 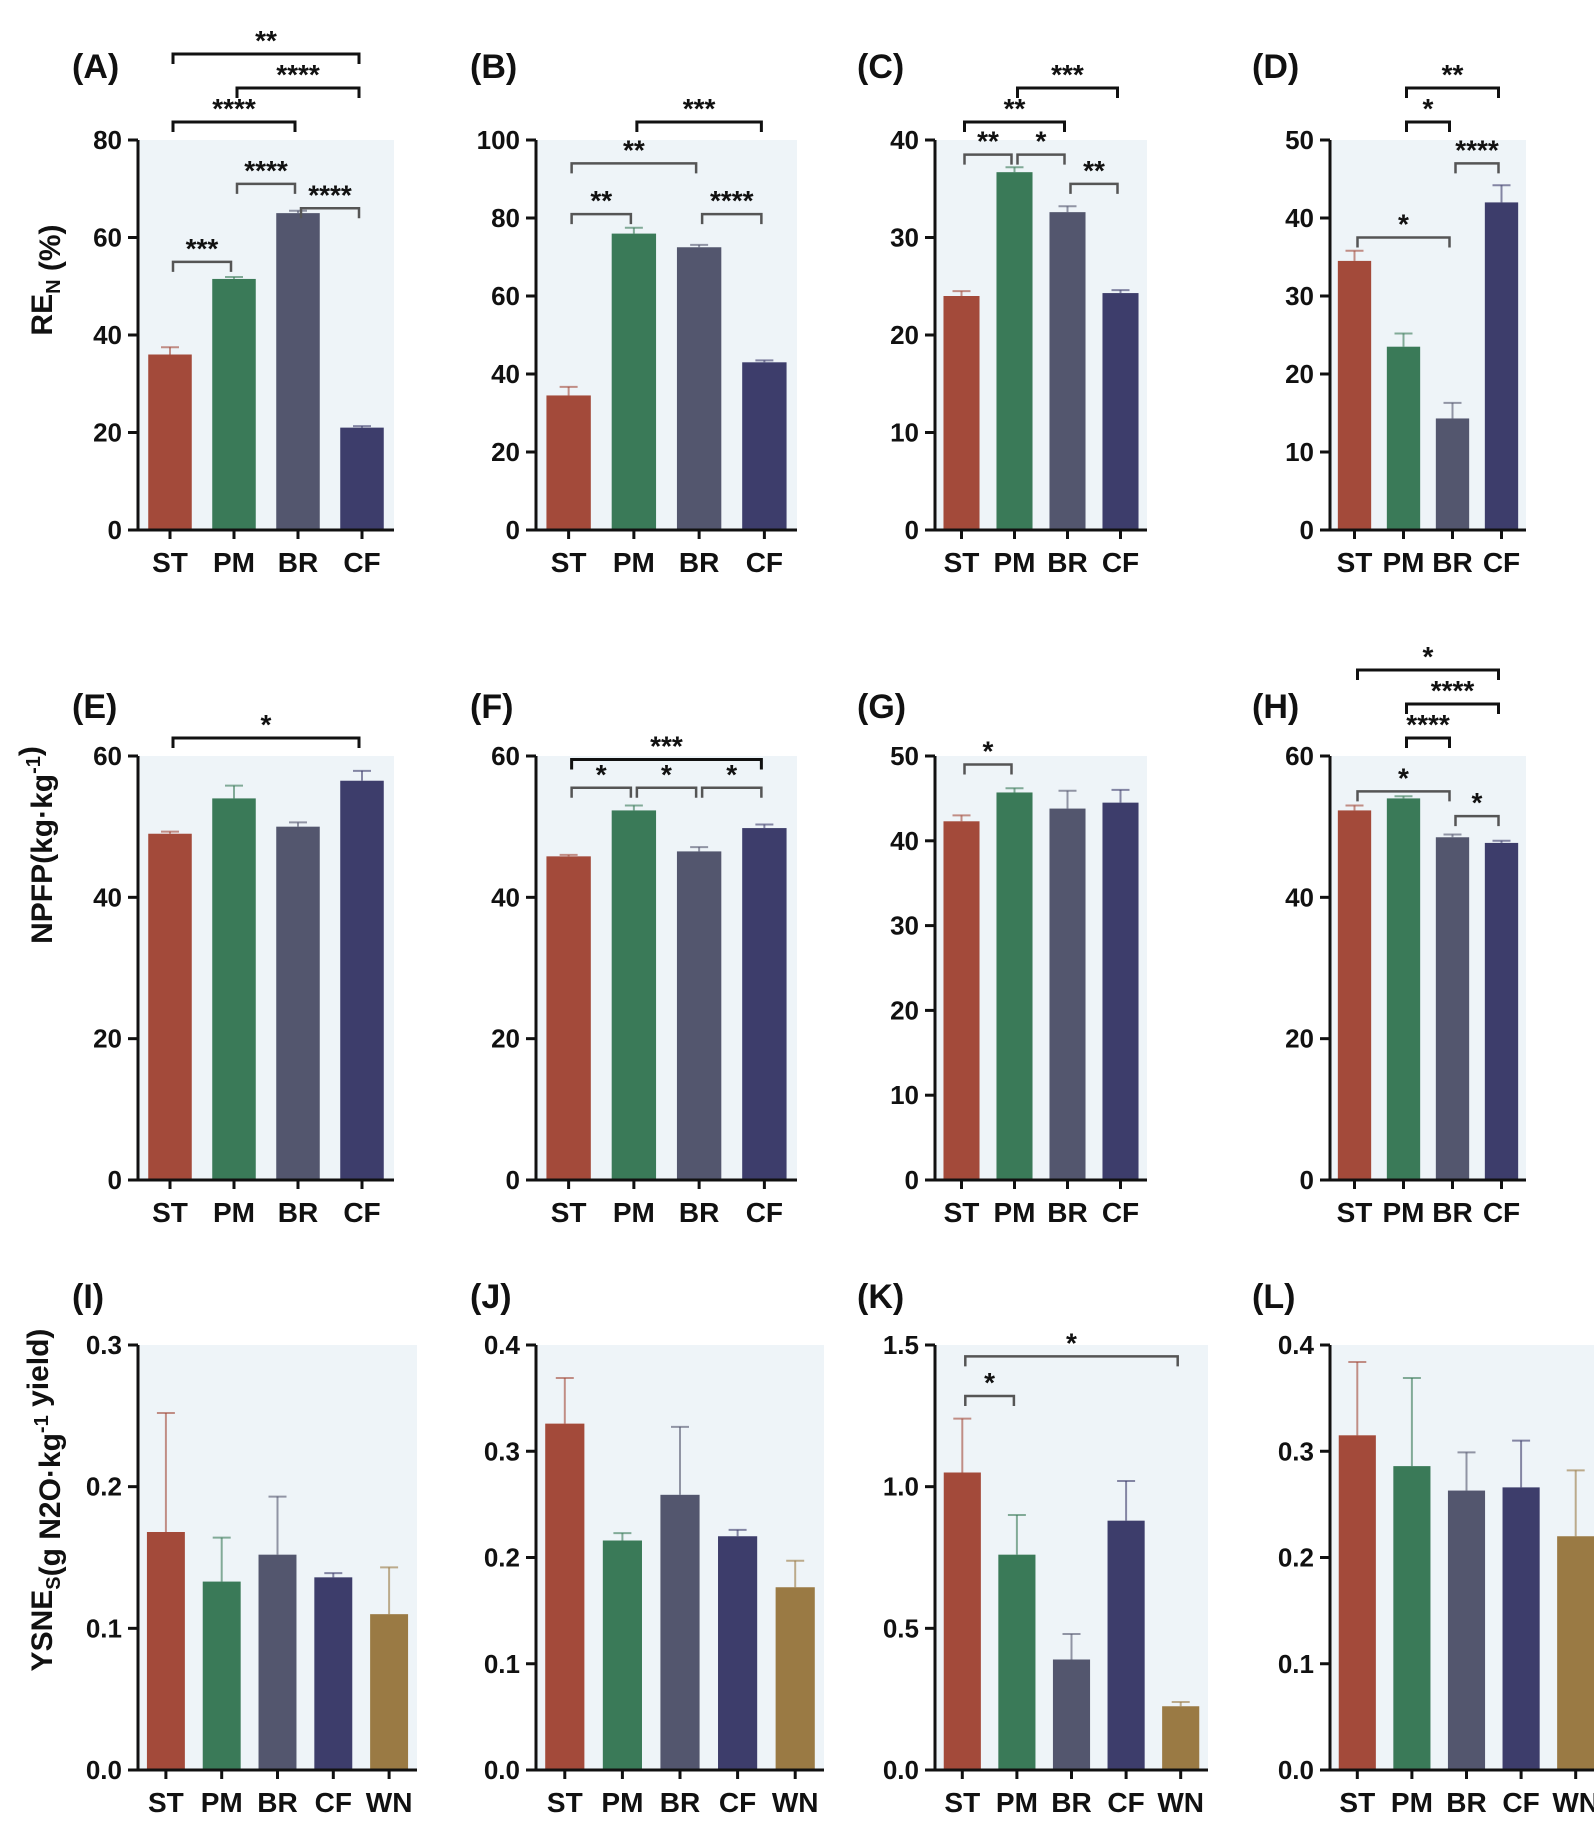 I want to click on y-tick-label: 20, so click(x=107, y=433).